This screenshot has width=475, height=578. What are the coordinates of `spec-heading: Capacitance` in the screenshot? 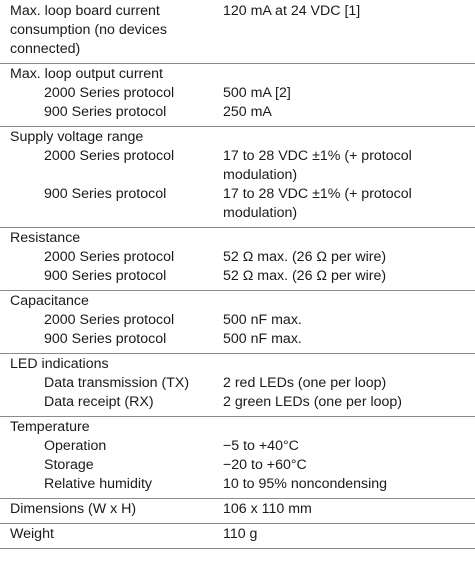 It's located at (49, 301).